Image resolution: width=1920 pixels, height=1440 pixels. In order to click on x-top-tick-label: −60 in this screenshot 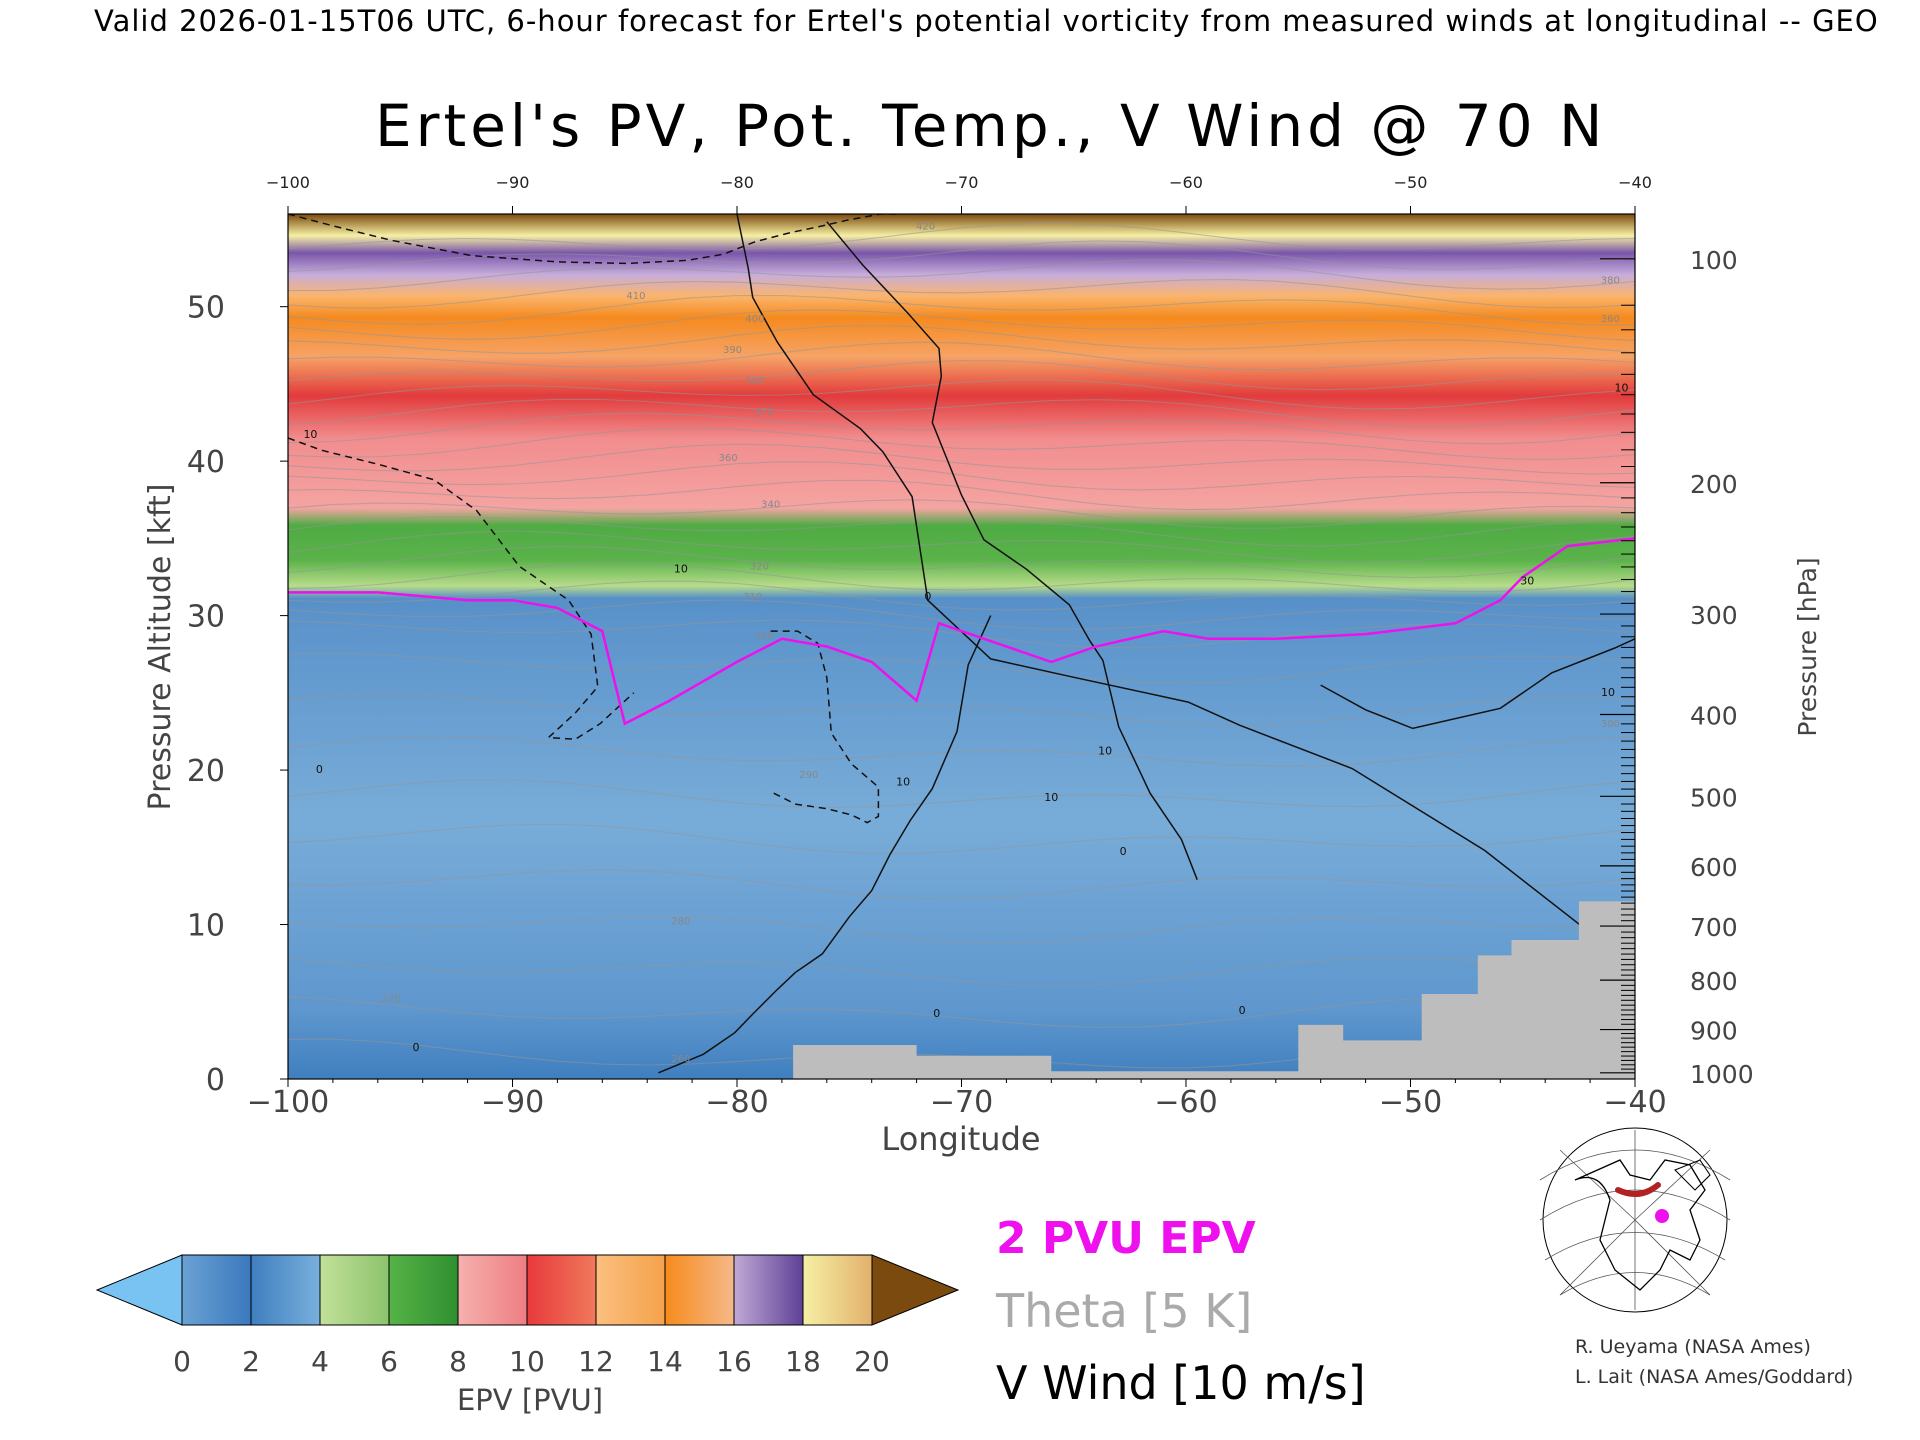, I will do `click(1186, 182)`.